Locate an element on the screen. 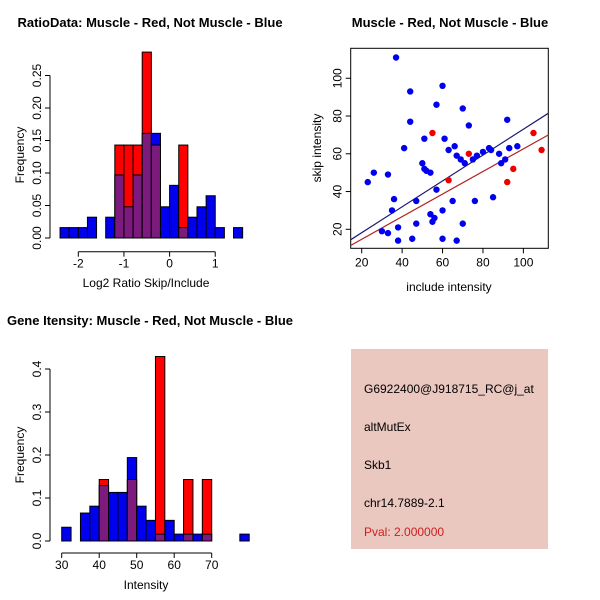 This screenshot has width=600, height=600. svg-text: 0.3 is located at coordinates (37, 411).